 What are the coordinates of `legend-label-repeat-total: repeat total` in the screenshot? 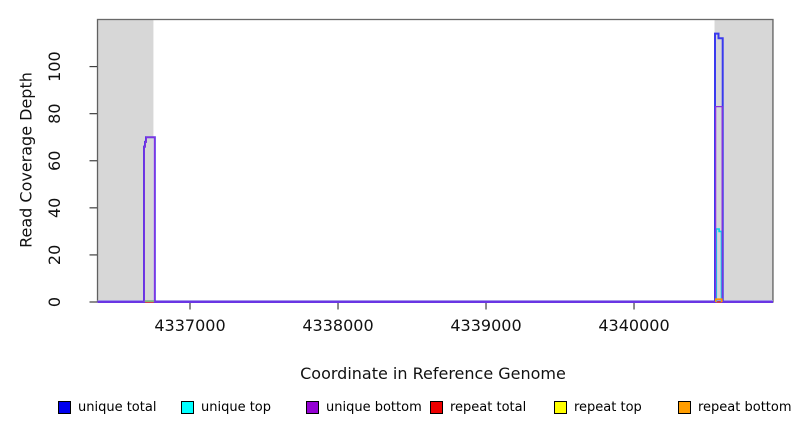 It's located at (488, 407).